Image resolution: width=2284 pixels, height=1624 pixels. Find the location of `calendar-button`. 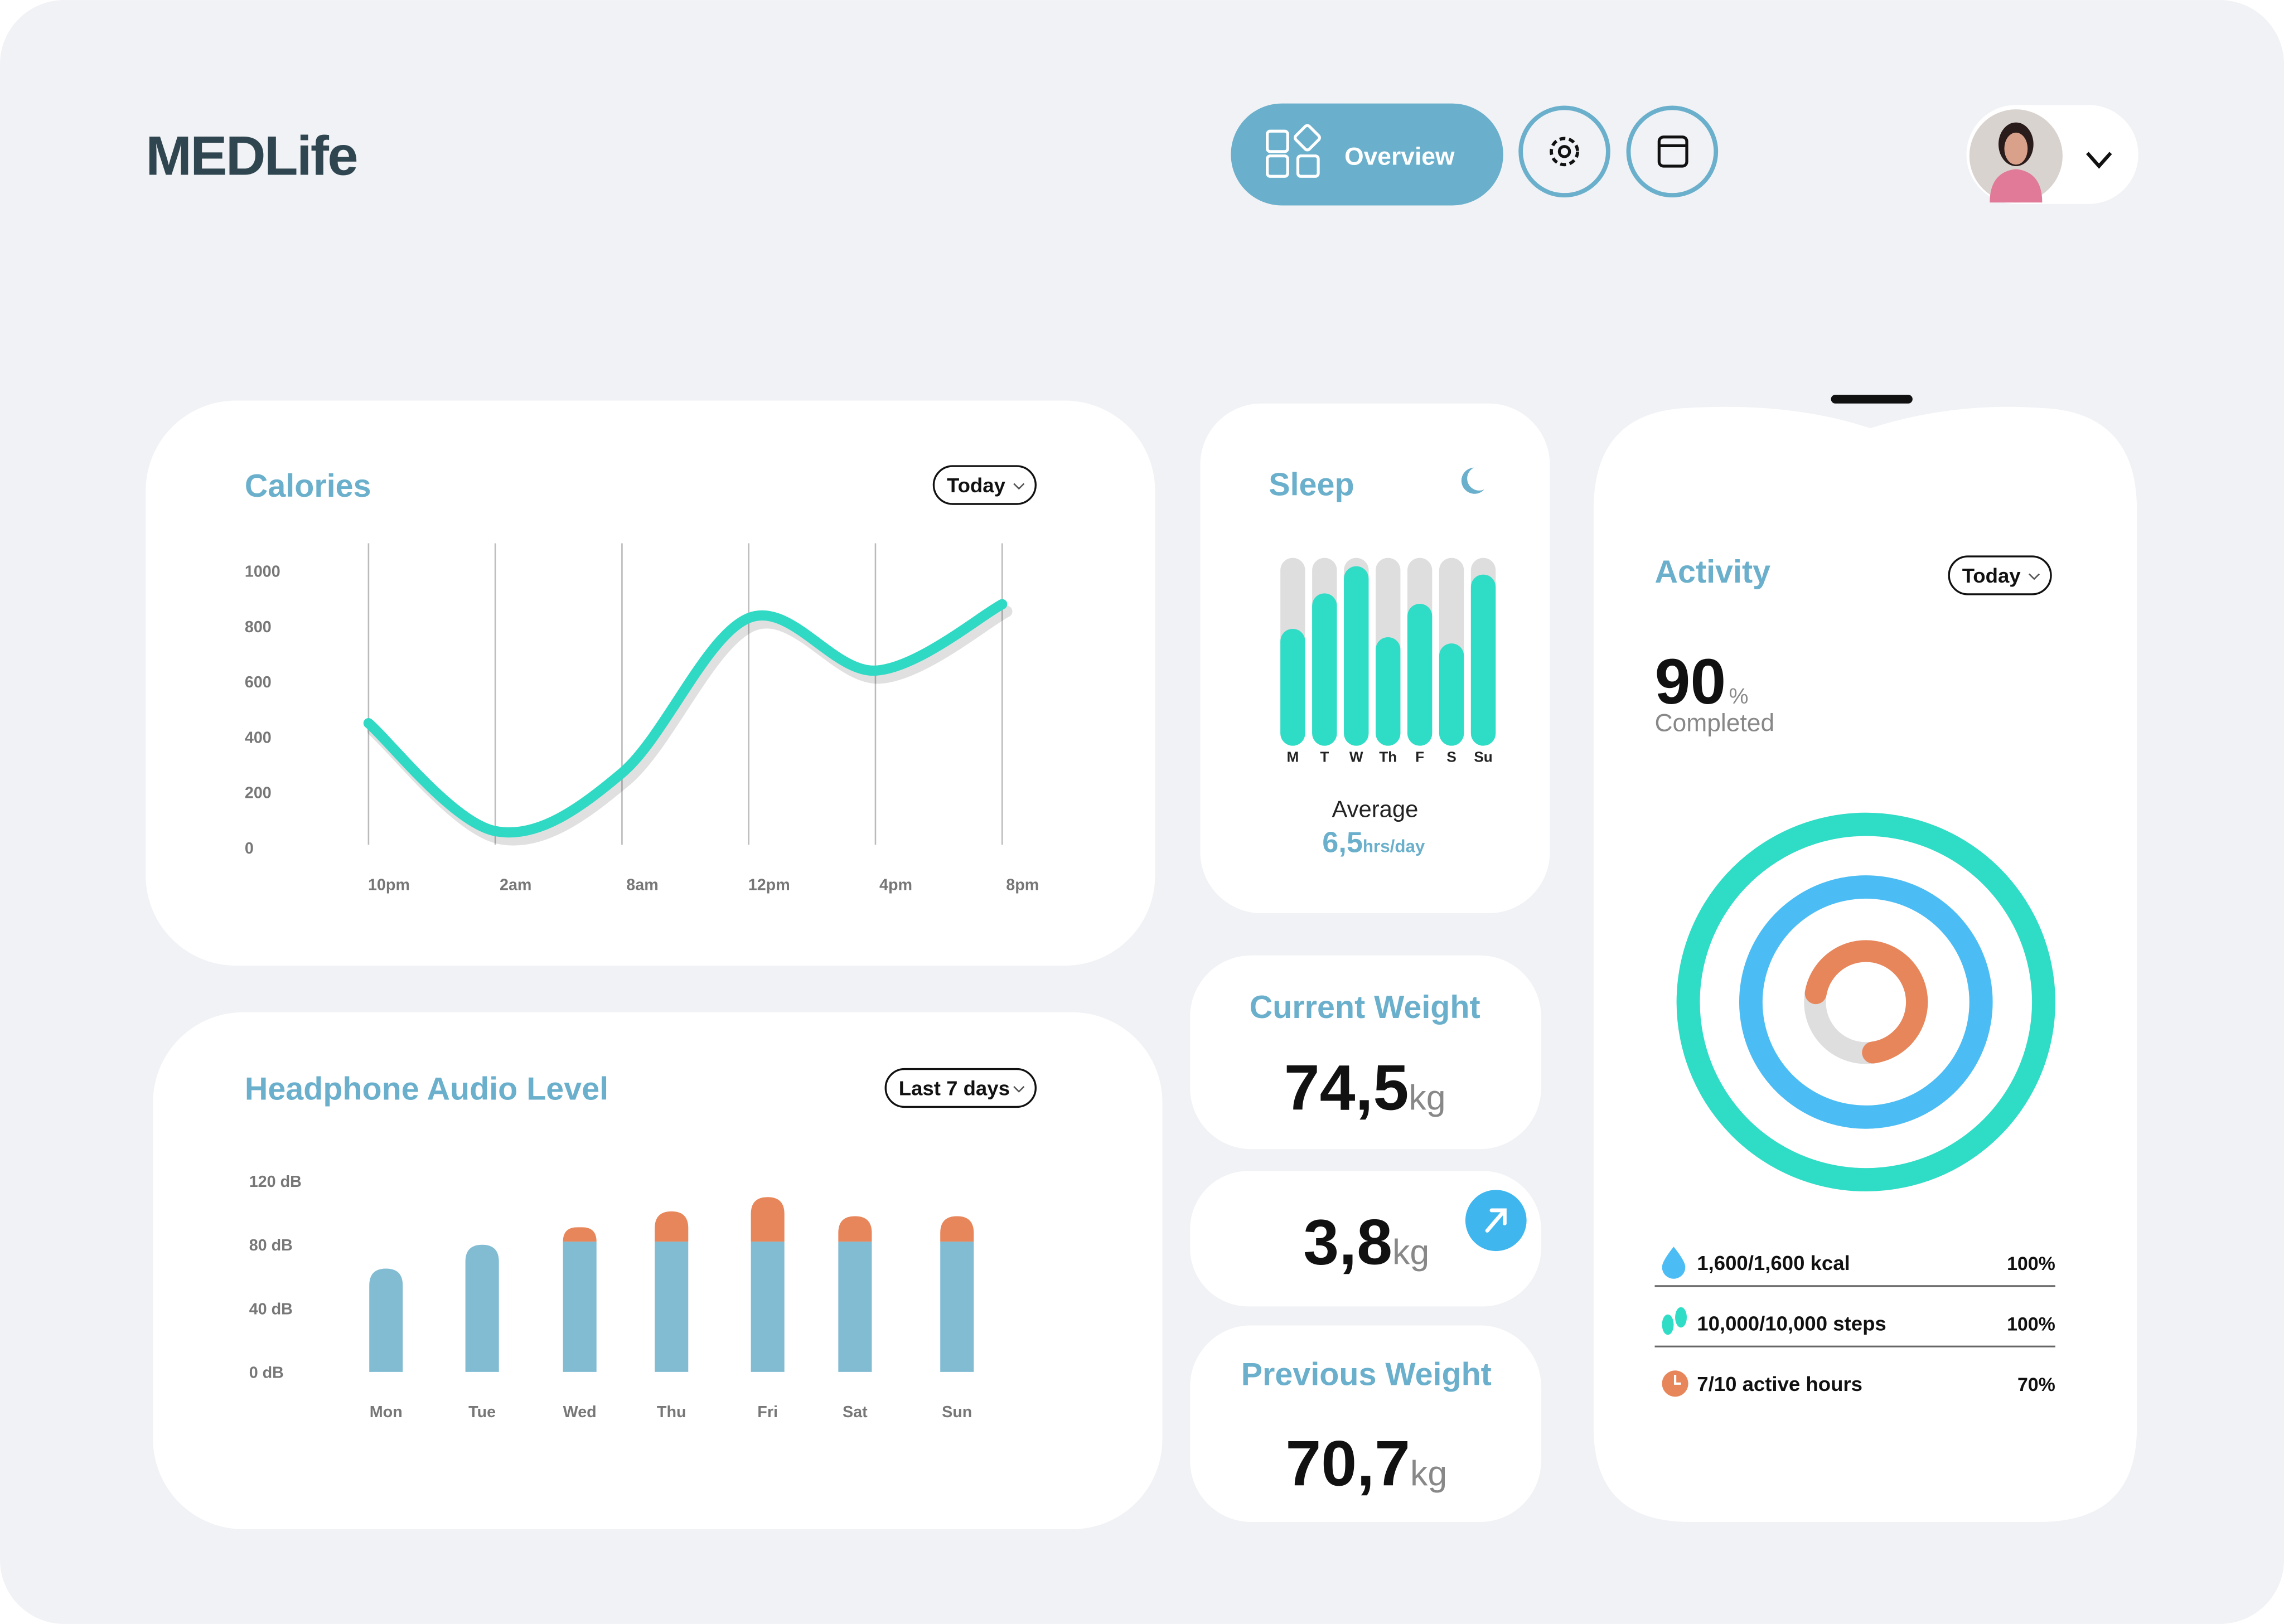

calendar-button is located at coordinates (1672, 152).